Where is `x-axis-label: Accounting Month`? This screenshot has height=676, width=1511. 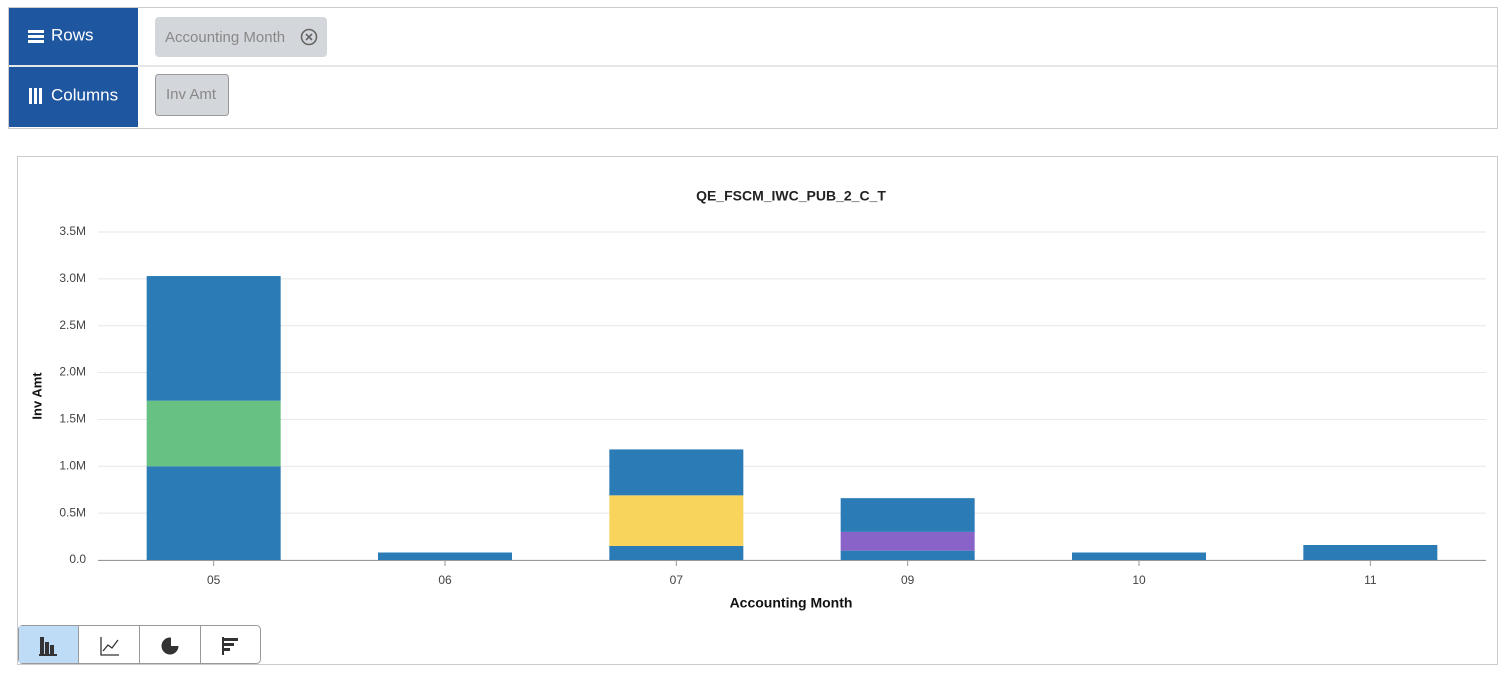 x-axis-label: Accounting Month is located at coordinates (791, 603).